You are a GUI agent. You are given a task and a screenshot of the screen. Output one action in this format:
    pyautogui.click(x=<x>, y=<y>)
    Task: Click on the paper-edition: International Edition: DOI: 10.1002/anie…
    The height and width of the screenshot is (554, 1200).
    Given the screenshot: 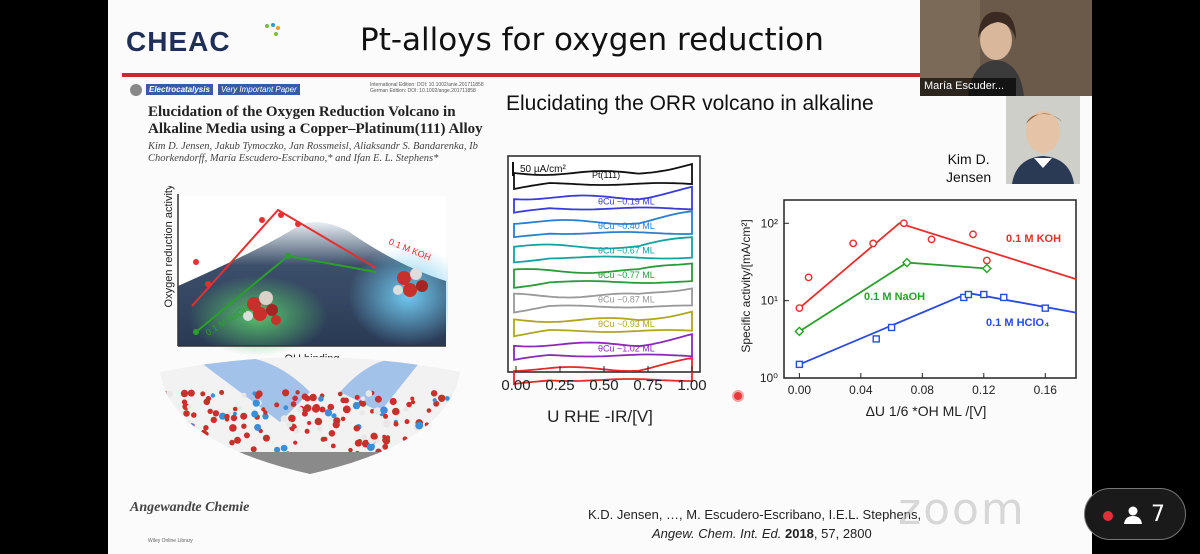 What is the action you would take?
    pyautogui.click(x=427, y=88)
    